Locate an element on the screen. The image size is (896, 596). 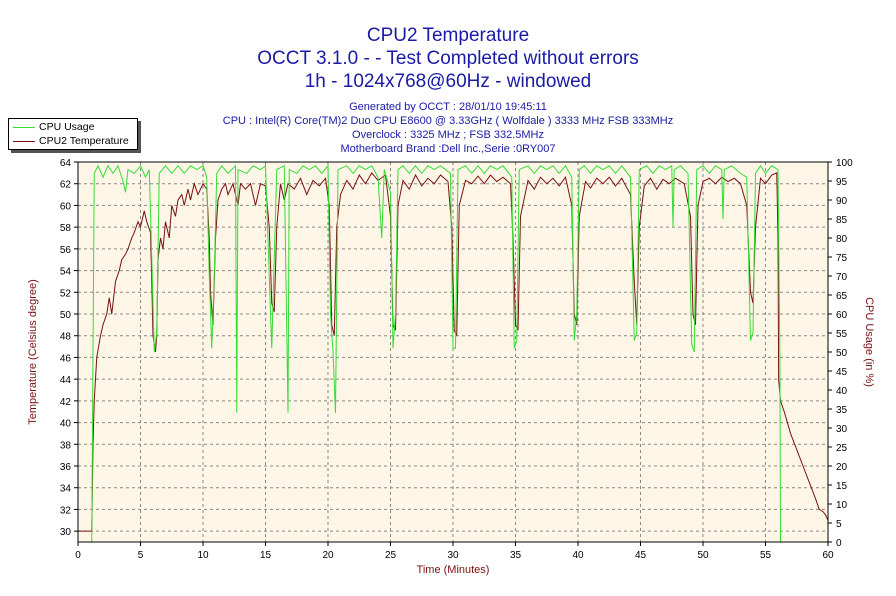
x-tick-label: 55 is located at coordinates (766, 555).